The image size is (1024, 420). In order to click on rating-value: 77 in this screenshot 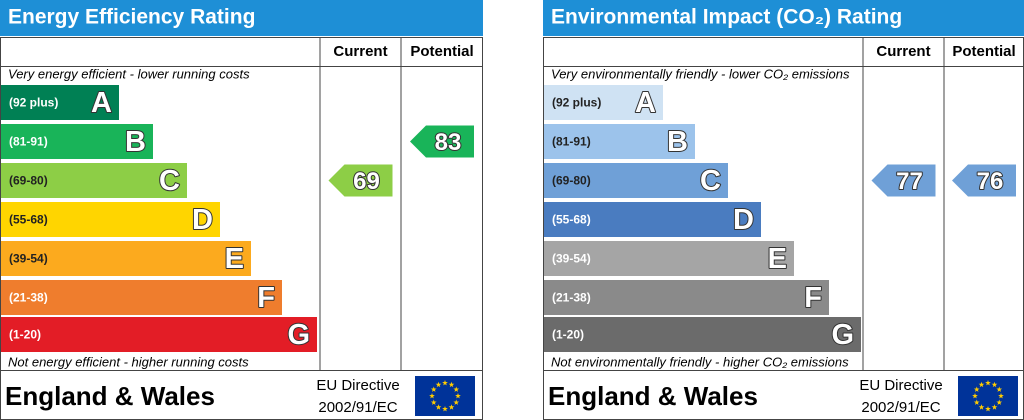, I will do `click(909, 181)`.